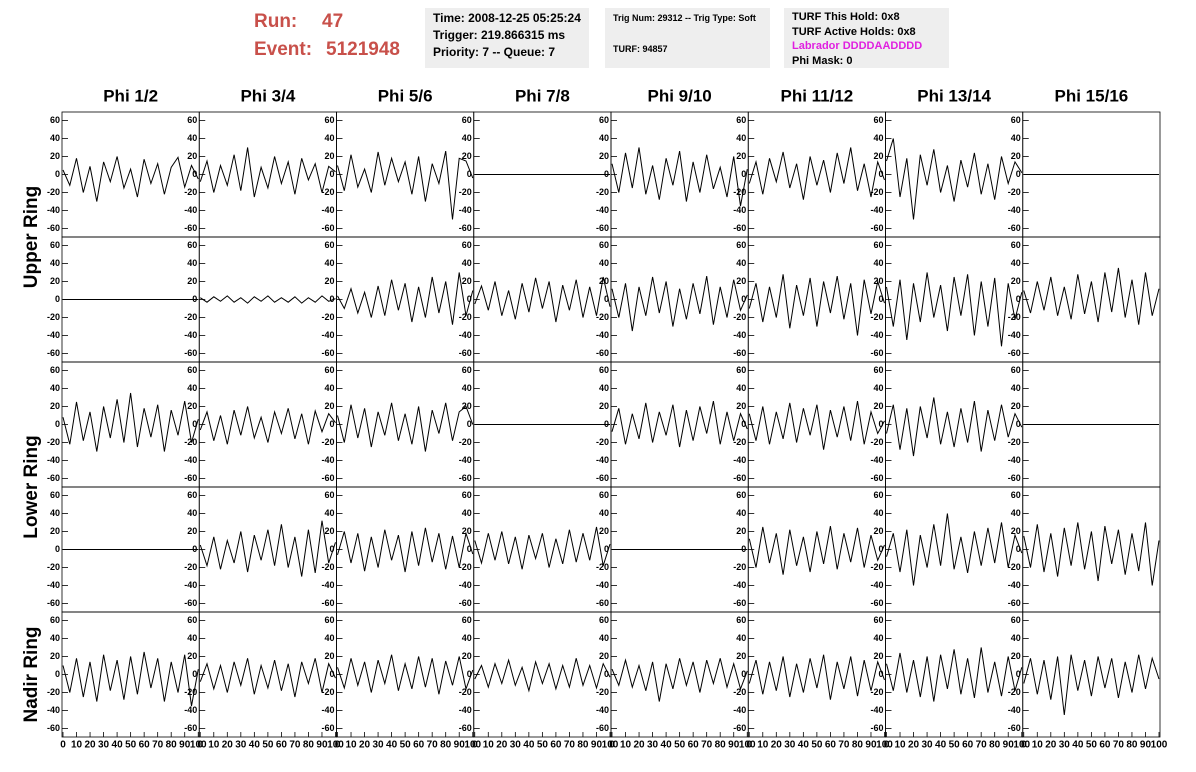 The width and height of the screenshot is (1196, 772). Describe the element at coordinates (928, 745) in the screenshot. I see `x-tick-label: 30` at that location.